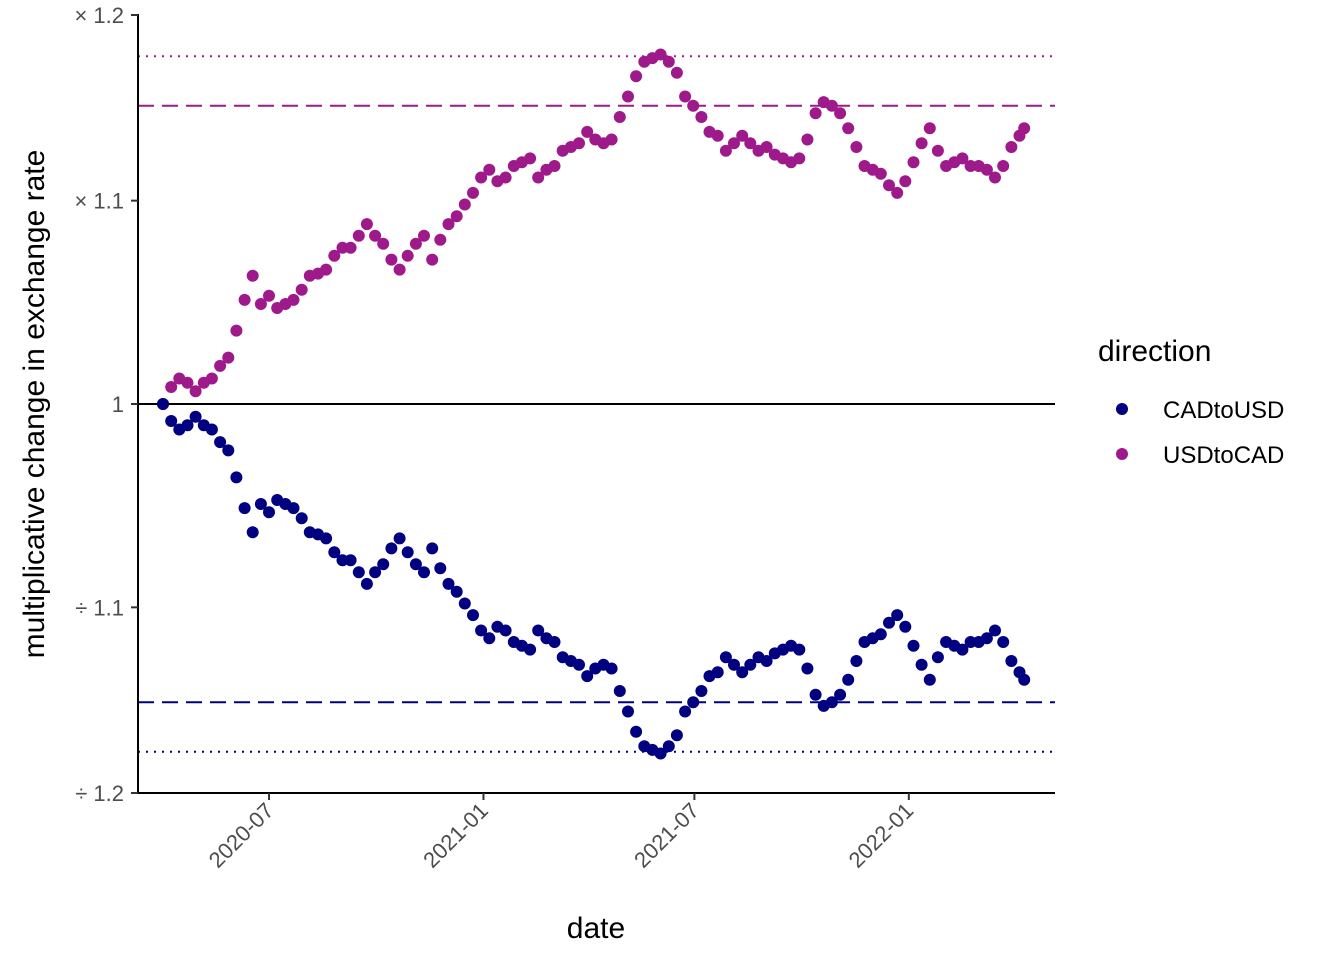 The height and width of the screenshot is (960, 1344). What do you see at coordinates (1122, 409) in the screenshot?
I see `legend-key-cadtousd` at bounding box center [1122, 409].